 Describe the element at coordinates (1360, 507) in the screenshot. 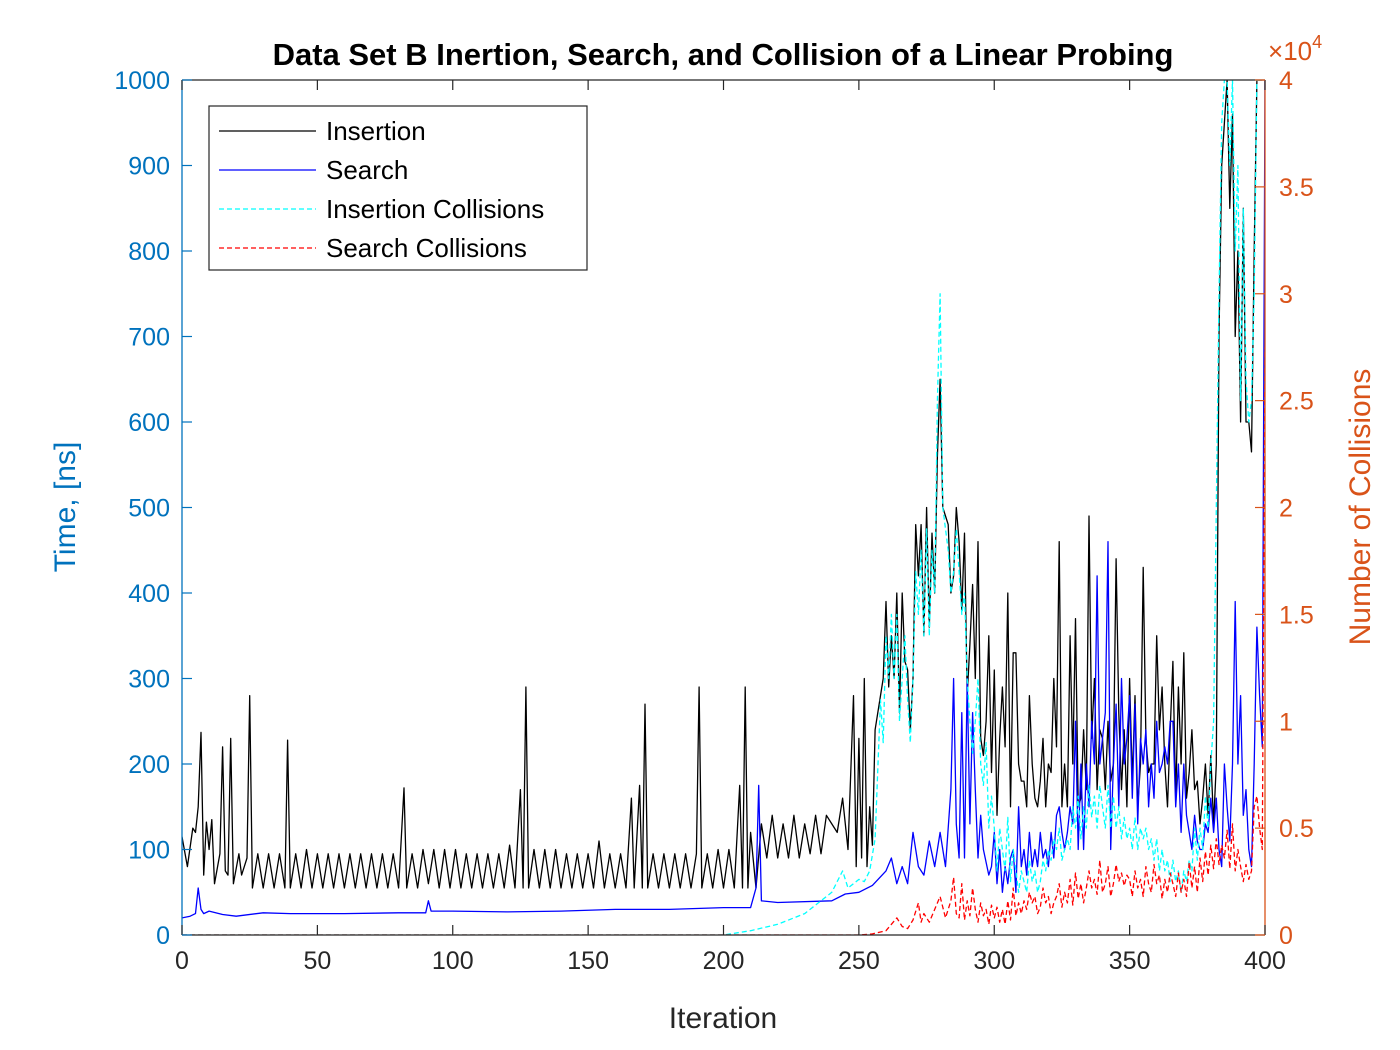

I see `y-axis-right-label: Number of Collisions` at that location.